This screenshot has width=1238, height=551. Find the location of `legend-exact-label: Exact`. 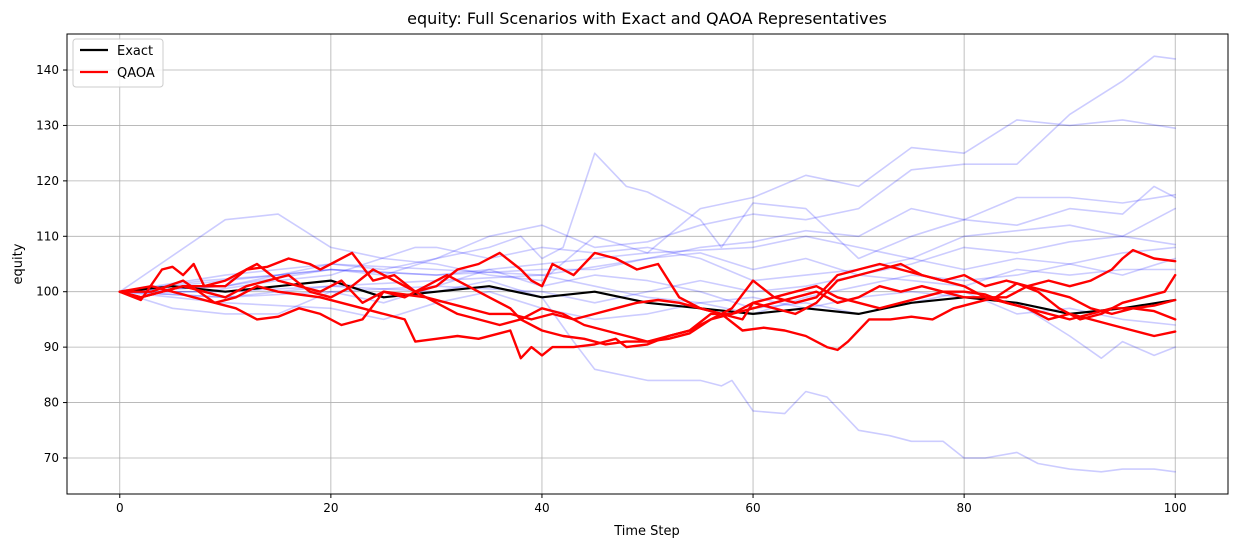

legend-exact-label: Exact is located at coordinates (135, 51).